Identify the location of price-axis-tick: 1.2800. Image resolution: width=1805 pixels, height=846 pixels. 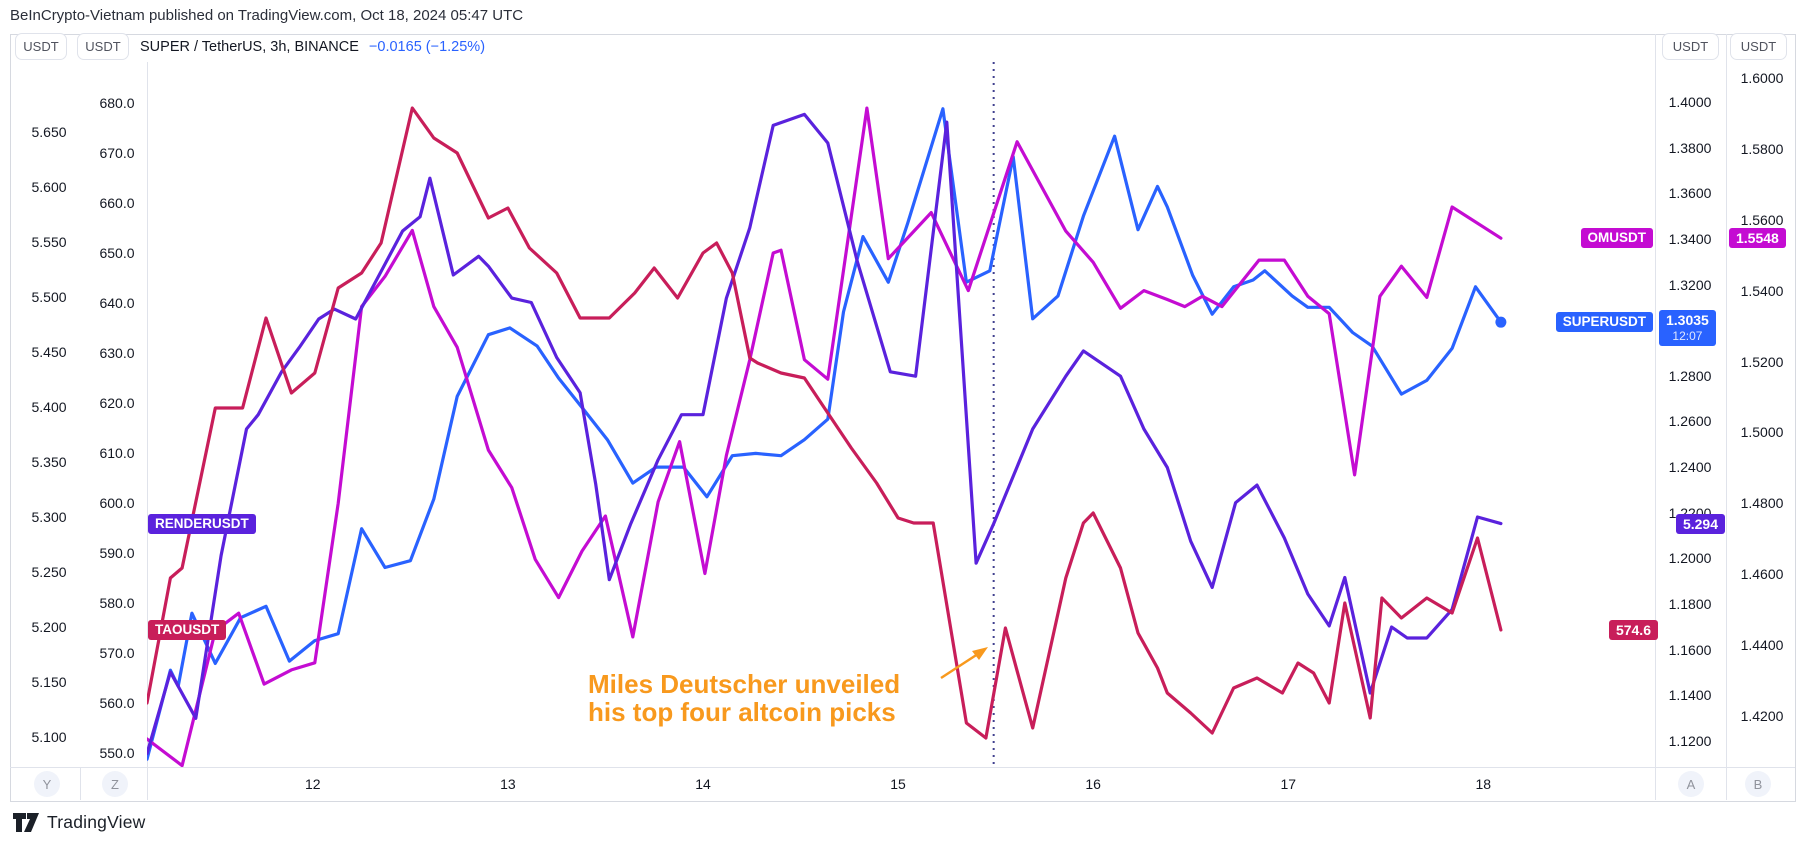
(1690, 375).